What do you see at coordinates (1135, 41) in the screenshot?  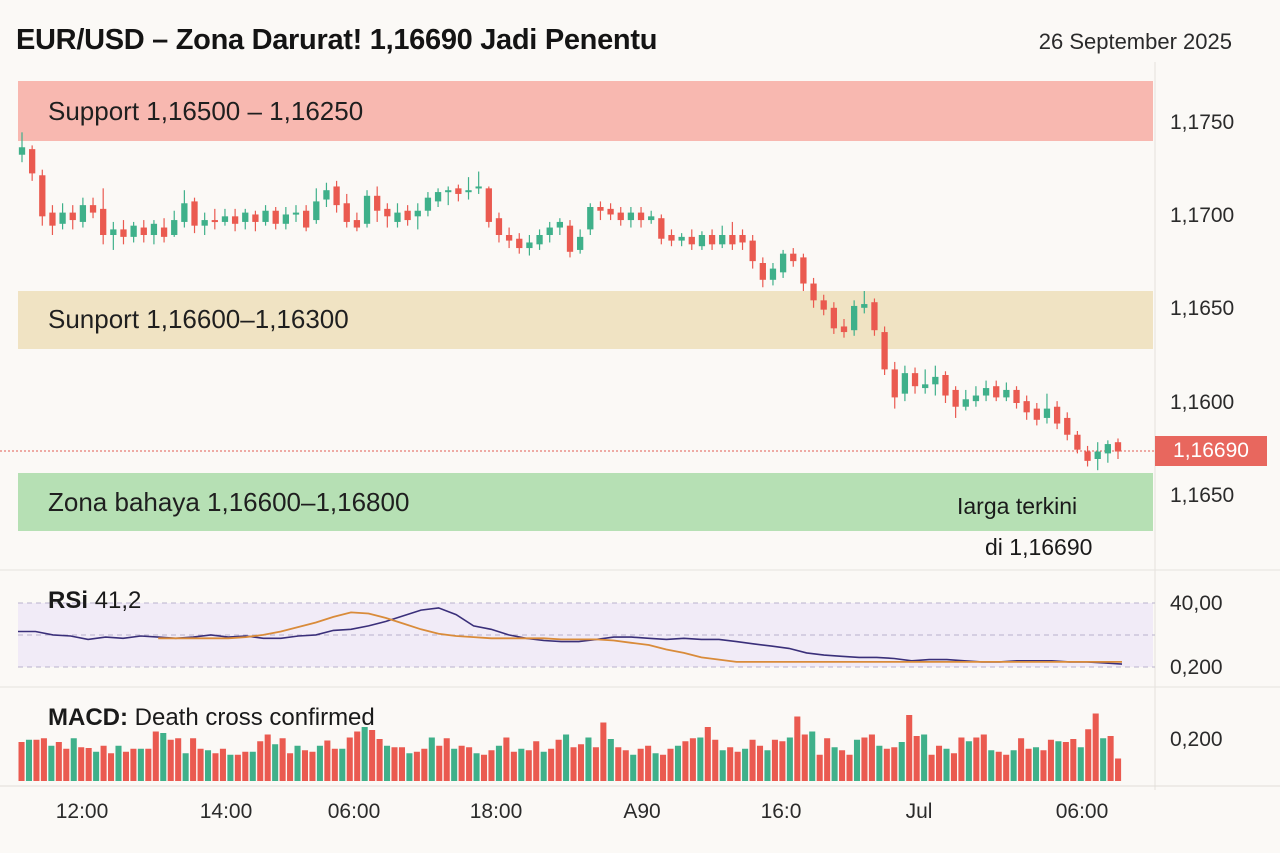 I see `chart-date: 26 September 2025` at bounding box center [1135, 41].